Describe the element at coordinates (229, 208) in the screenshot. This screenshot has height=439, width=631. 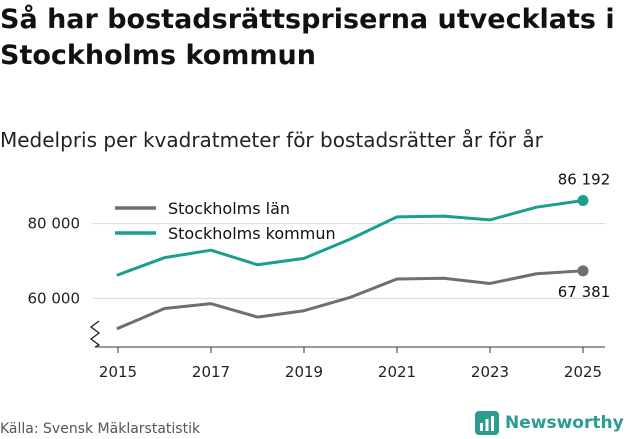
I see `legend-label: Stockholms län` at that location.